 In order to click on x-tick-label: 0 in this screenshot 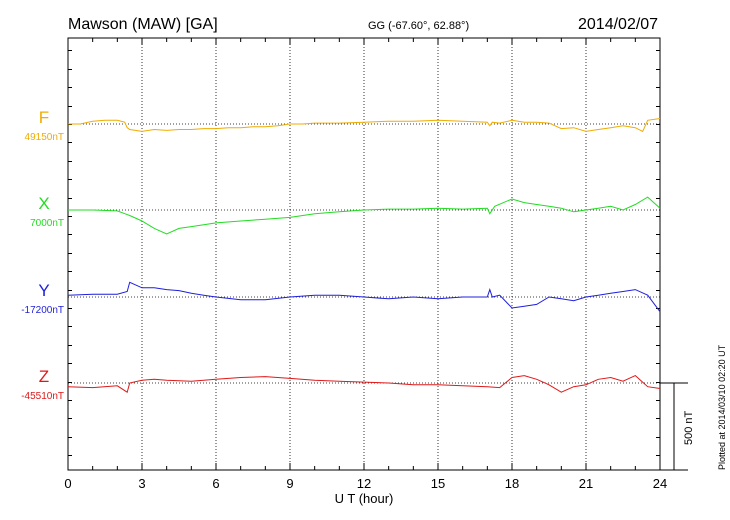, I will do `click(67, 483)`.